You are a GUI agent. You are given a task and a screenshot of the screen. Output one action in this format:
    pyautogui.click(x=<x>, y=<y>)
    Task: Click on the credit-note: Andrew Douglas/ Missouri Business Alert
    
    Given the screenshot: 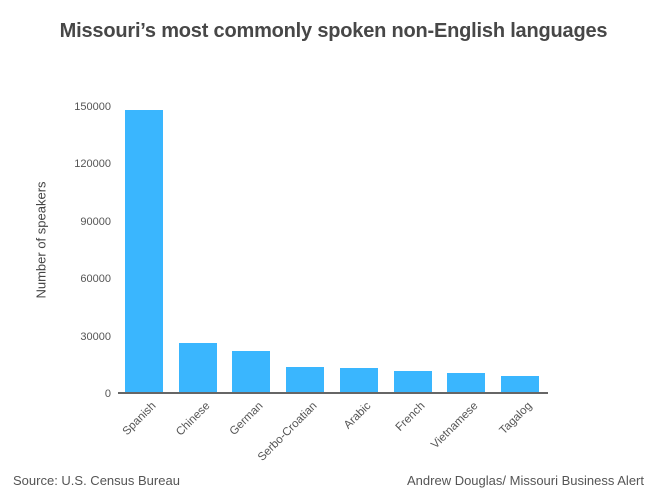 What is the action you would take?
    pyautogui.click(x=525, y=480)
    